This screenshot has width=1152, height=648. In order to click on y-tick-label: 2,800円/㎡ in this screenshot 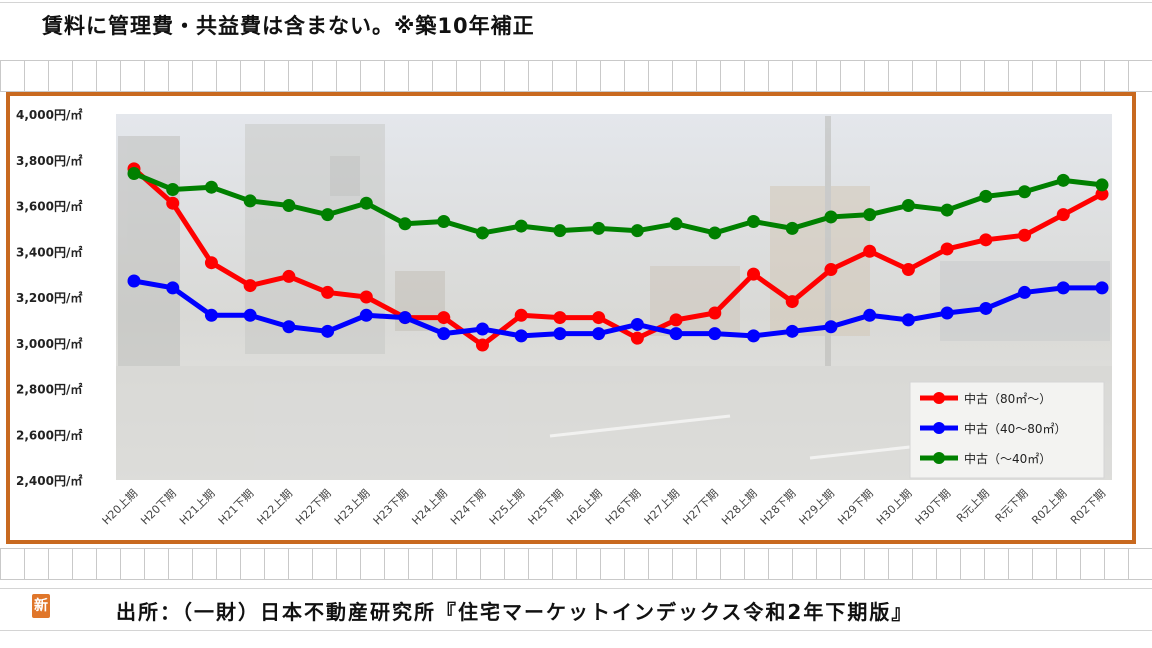, I will do `click(49, 389)`.